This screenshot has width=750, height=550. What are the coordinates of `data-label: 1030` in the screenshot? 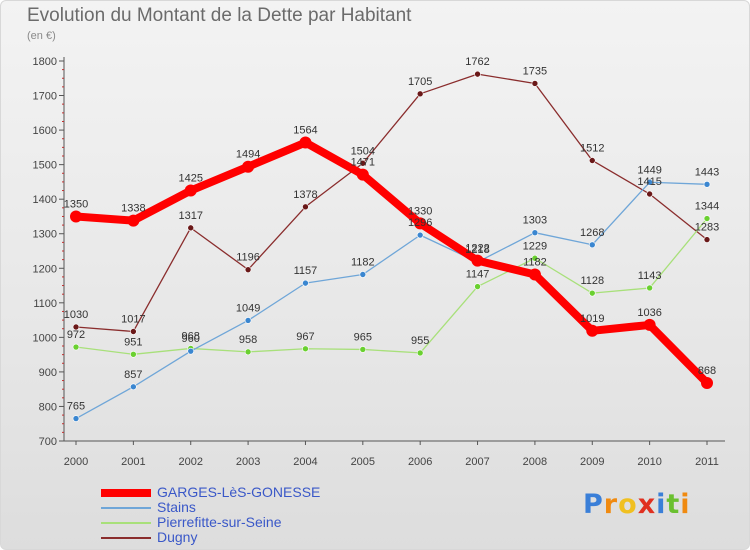 It's located at (76, 315).